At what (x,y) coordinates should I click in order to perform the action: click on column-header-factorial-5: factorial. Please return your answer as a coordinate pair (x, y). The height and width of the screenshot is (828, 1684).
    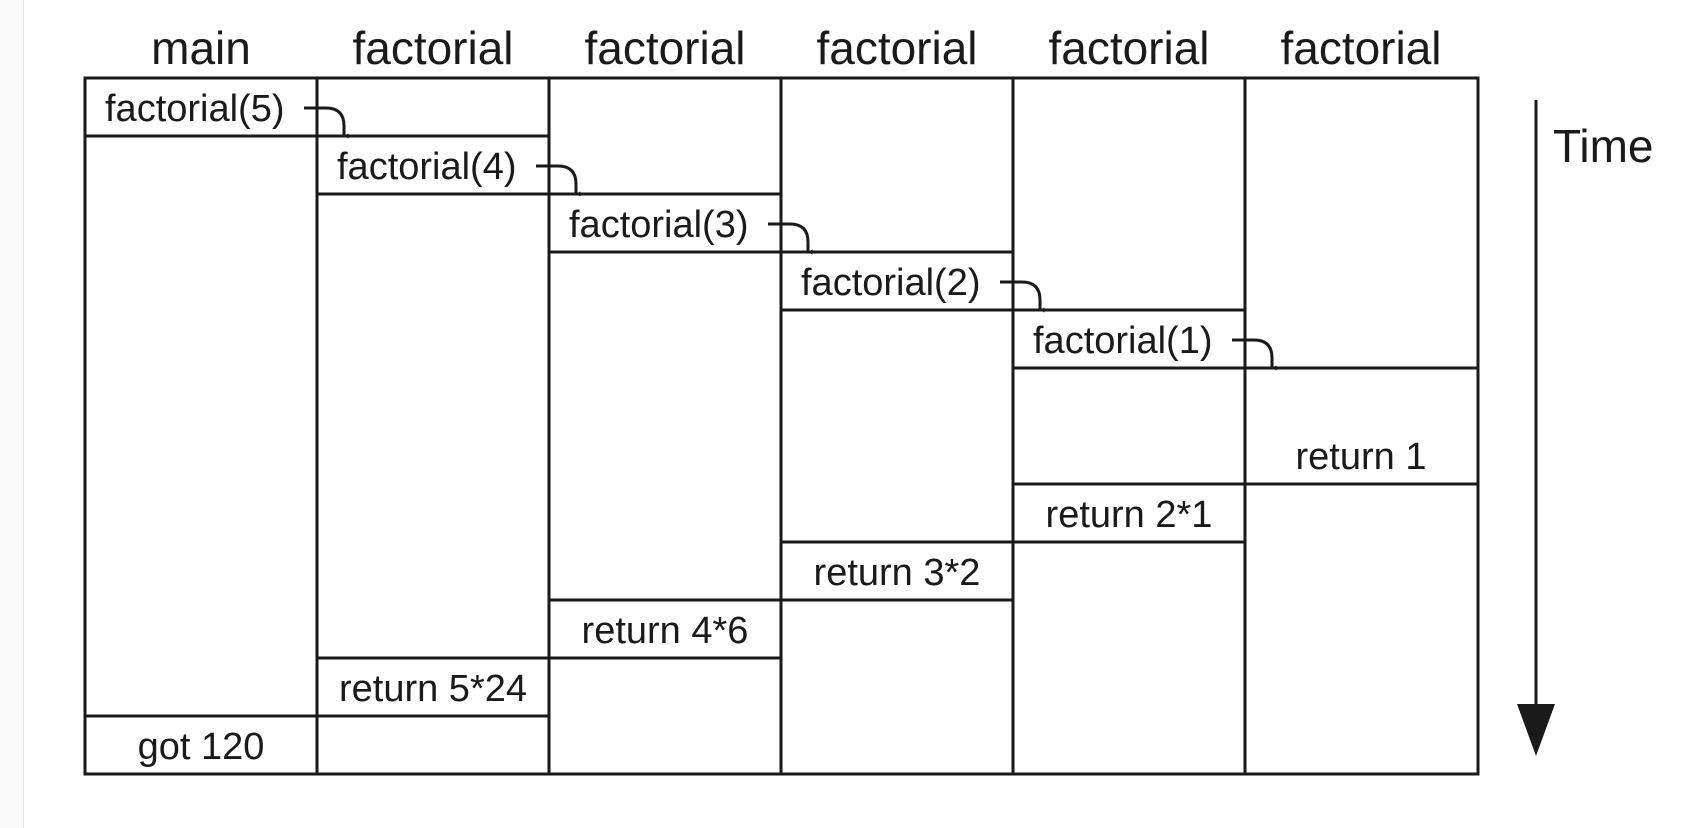
    Looking at the image, I should click on (1360, 48).